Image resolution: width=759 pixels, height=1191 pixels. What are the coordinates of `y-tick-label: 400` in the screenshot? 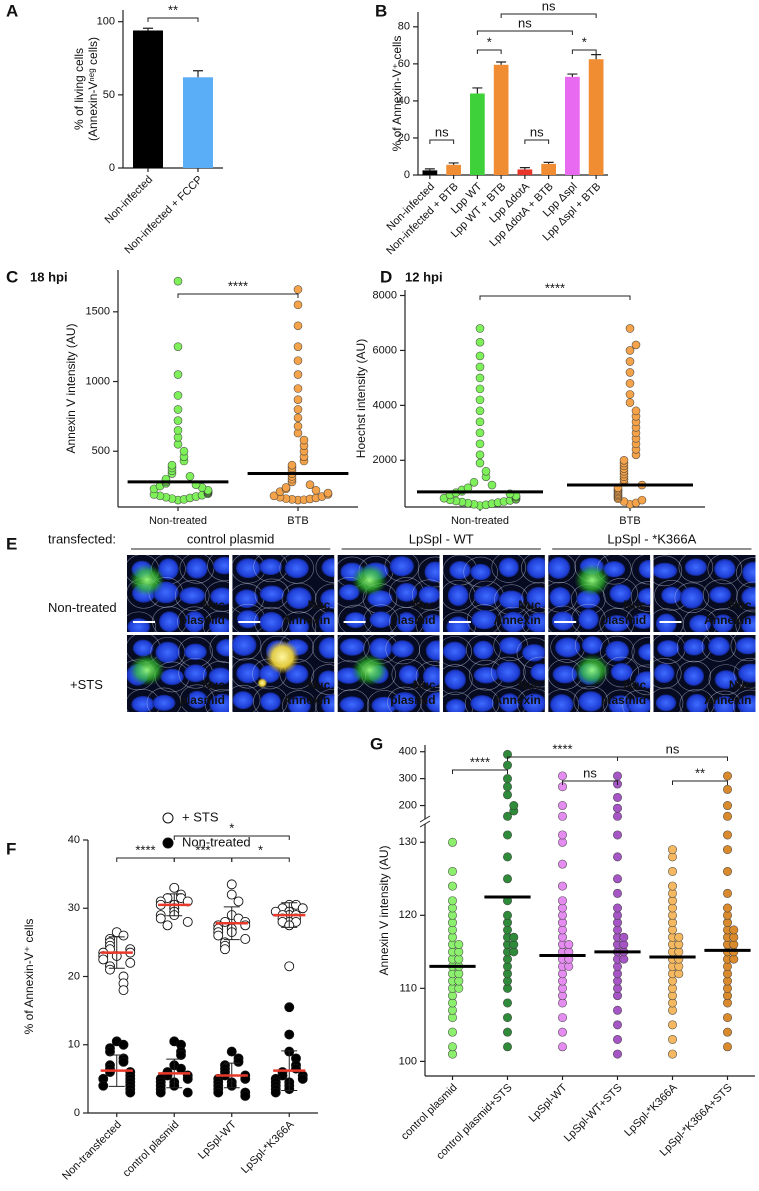 It's located at (408, 752).